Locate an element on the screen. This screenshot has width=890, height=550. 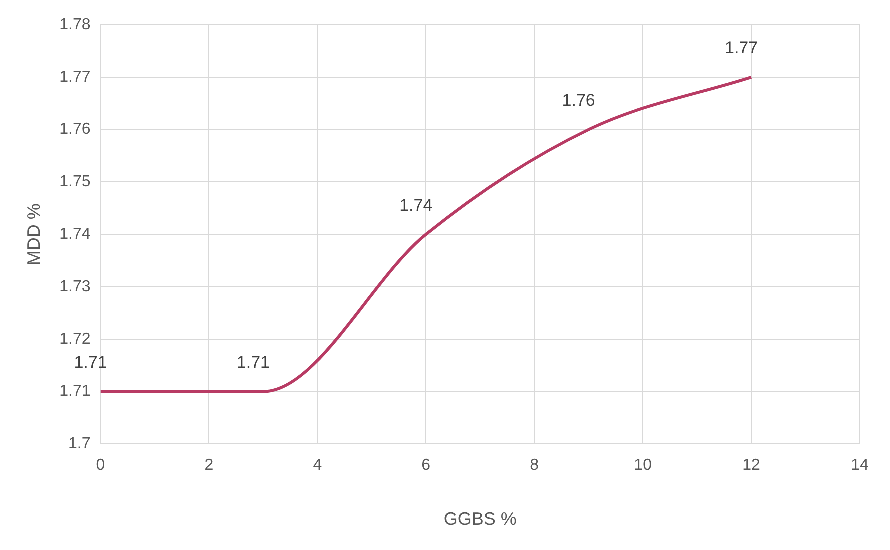
y-tick-label: 1.7 is located at coordinates (79, 444).